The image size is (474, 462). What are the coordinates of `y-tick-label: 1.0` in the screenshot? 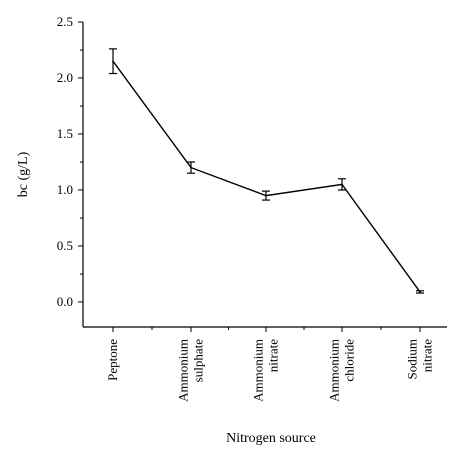 It's located at (65, 189).